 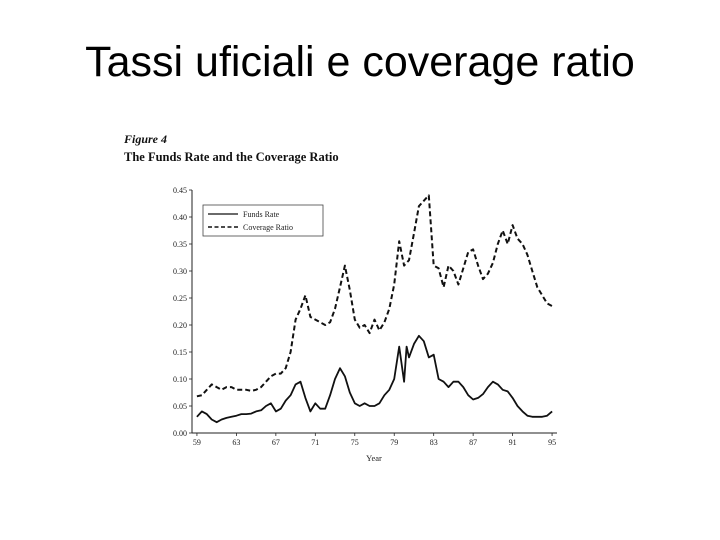 I want to click on x-axis-label: Year, so click(x=374, y=458).